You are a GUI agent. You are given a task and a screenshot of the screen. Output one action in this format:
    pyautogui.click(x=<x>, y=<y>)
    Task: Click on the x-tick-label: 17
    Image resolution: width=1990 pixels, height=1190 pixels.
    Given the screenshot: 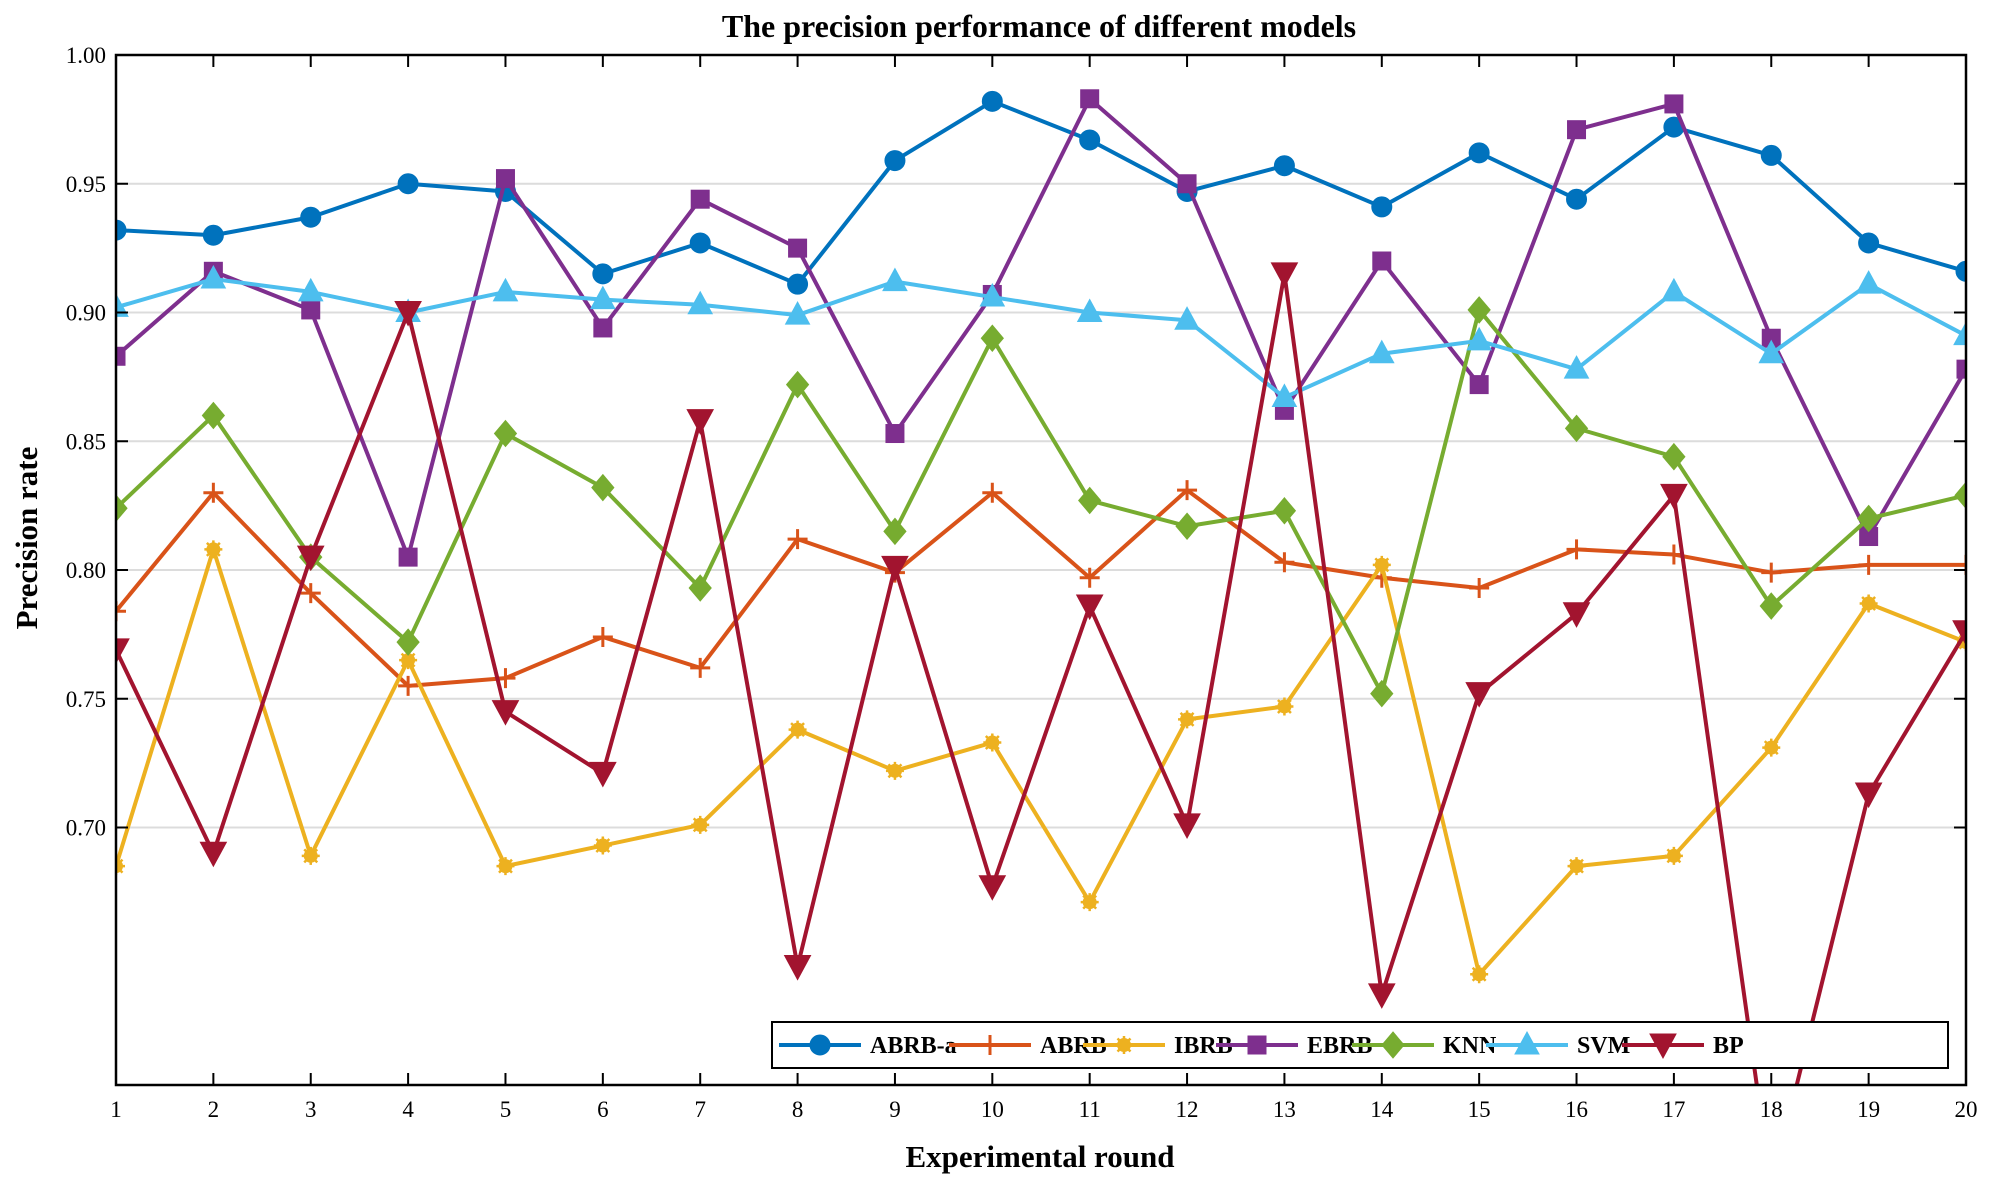 What is the action you would take?
    pyautogui.click(x=1673, y=1109)
    